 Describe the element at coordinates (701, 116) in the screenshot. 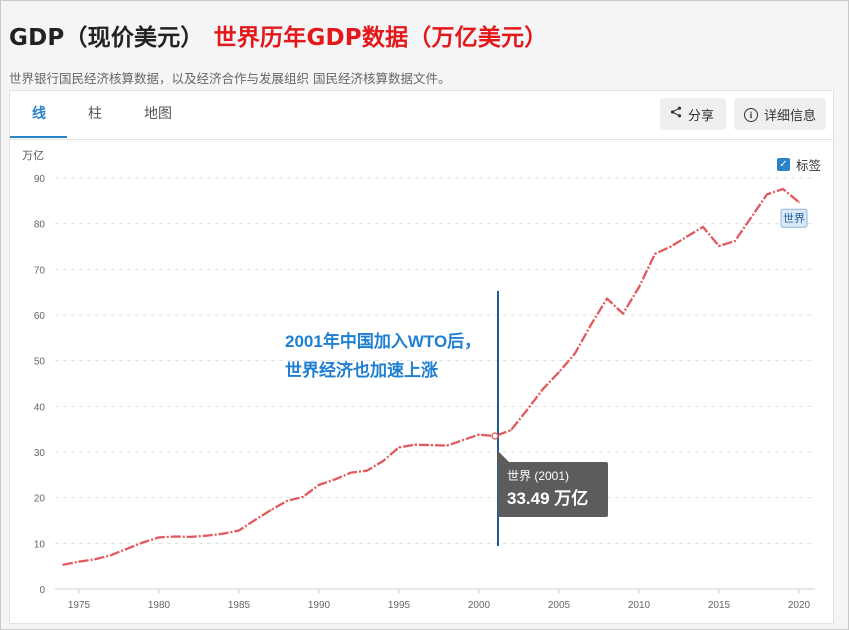

I see `share-label: 分享` at that location.